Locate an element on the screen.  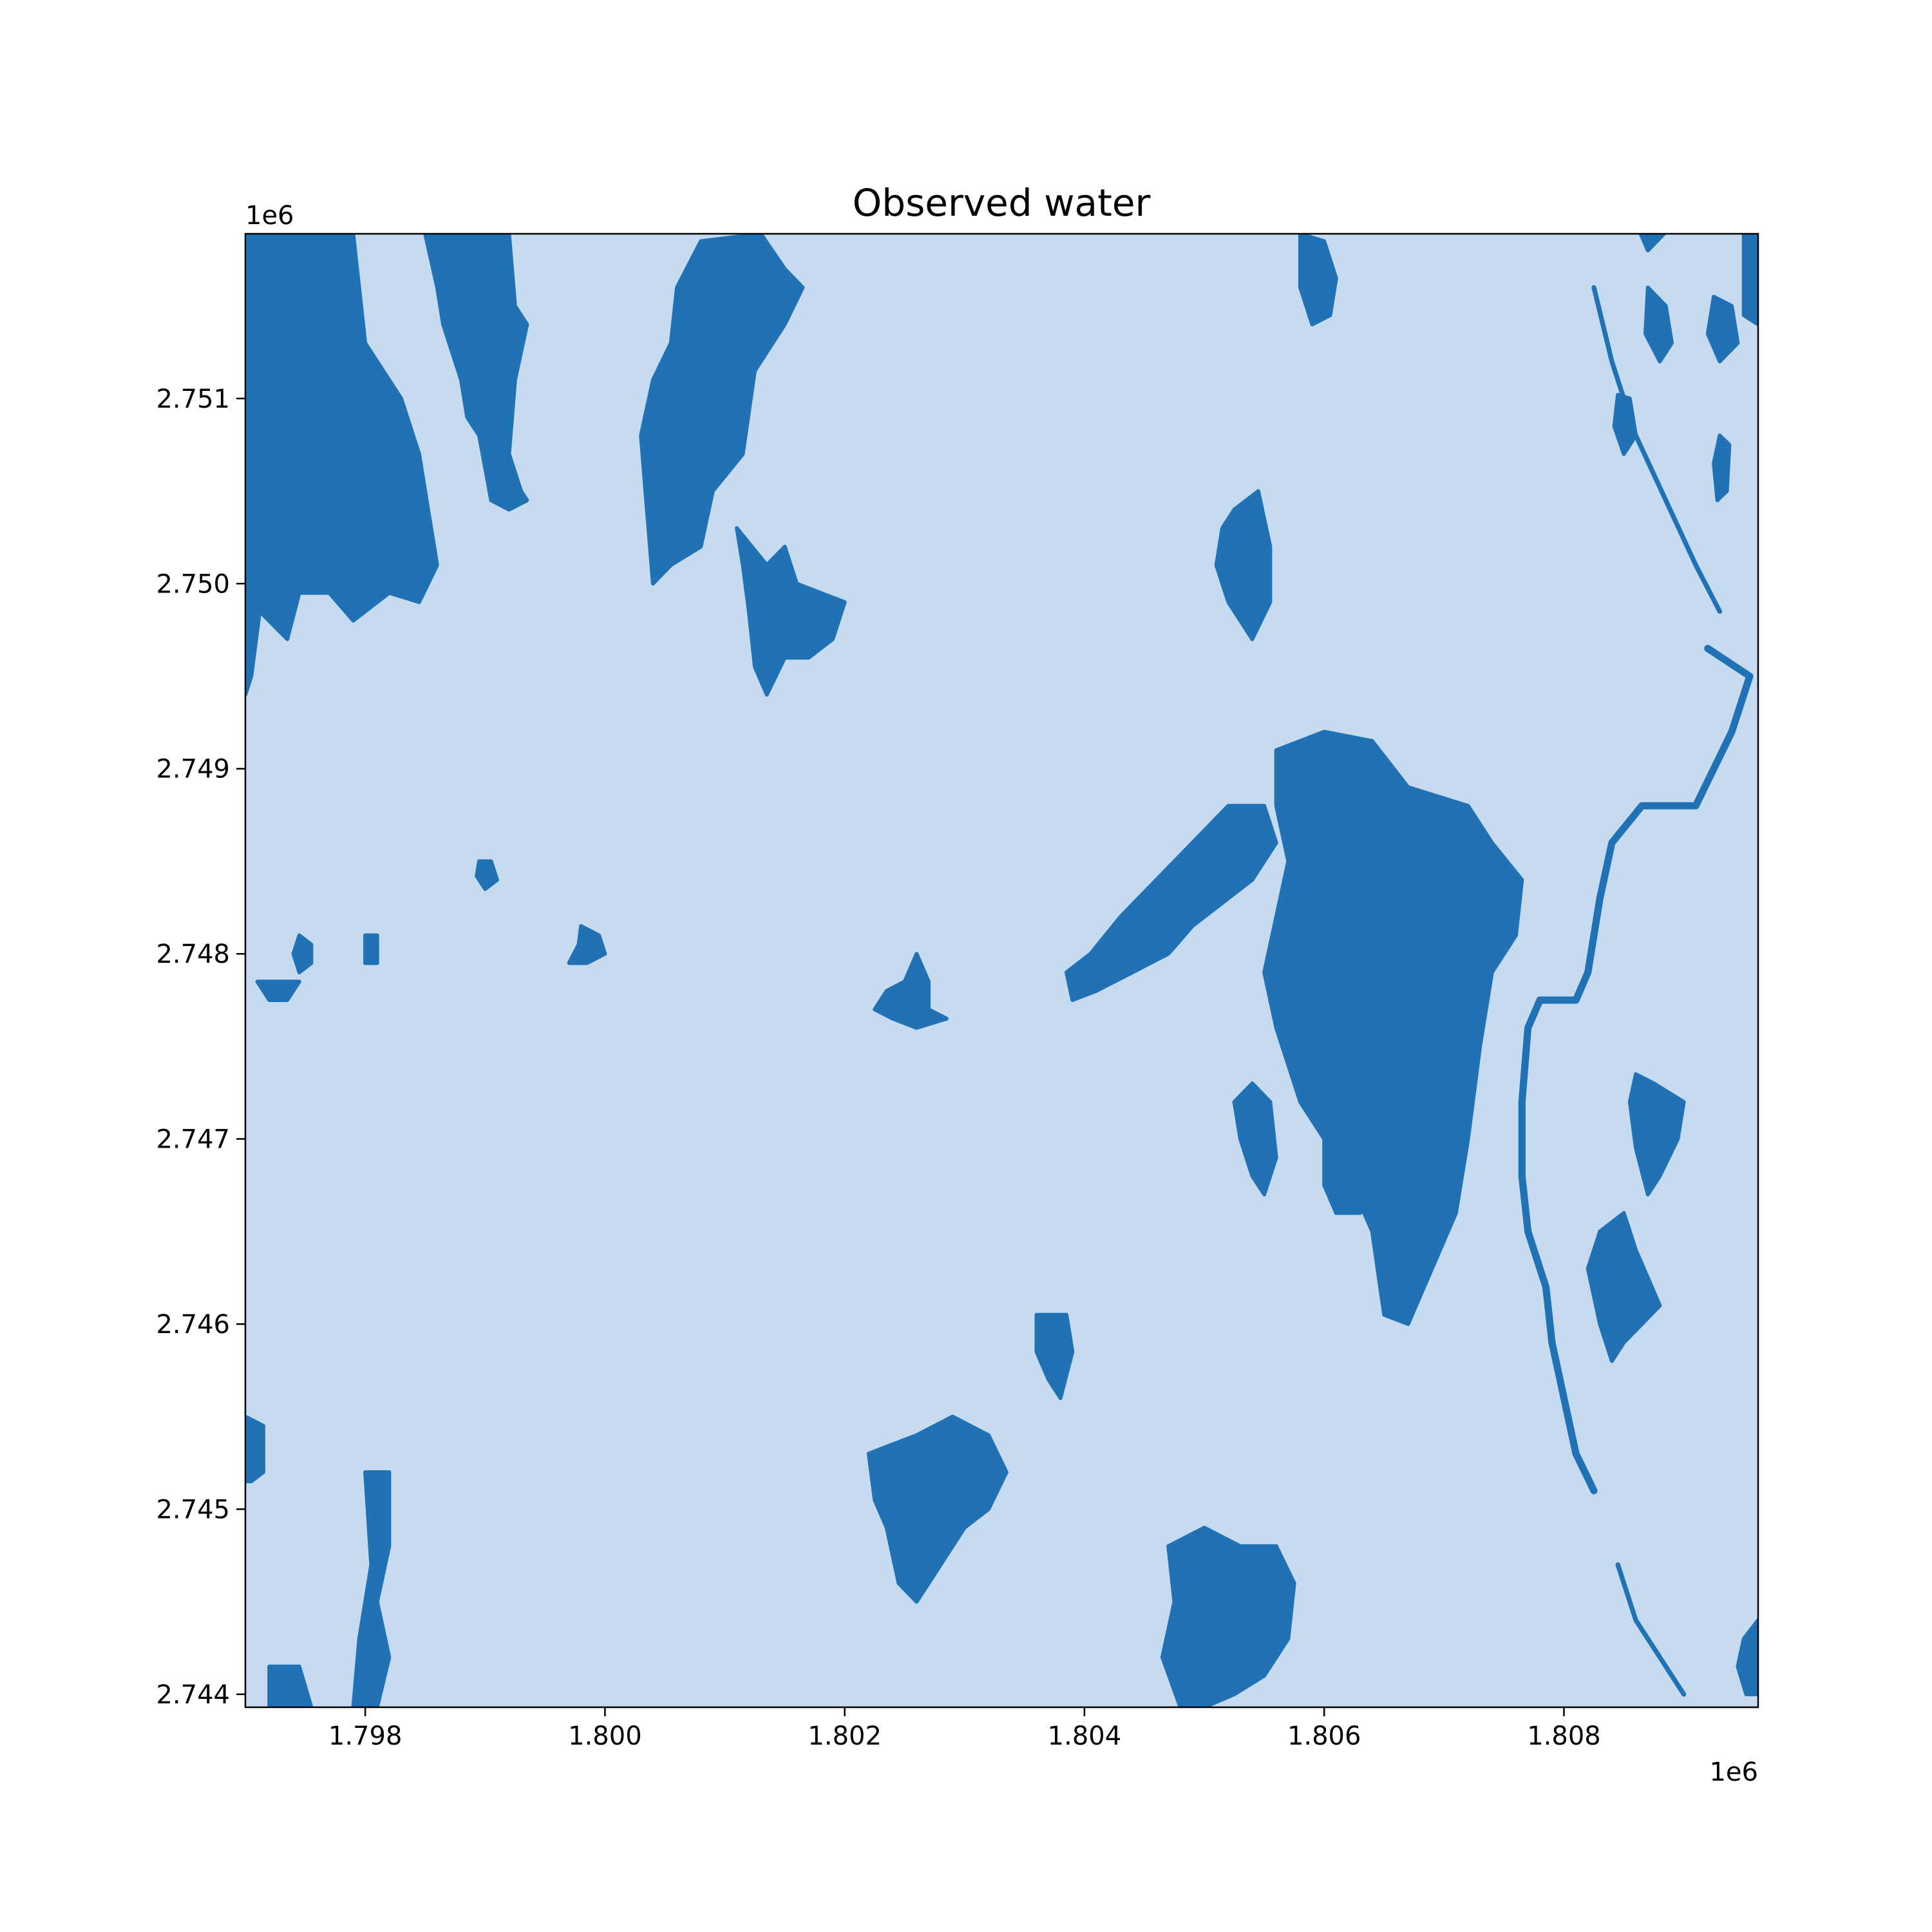
y-tick-label: 2.745 is located at coordinates (193, 1510).